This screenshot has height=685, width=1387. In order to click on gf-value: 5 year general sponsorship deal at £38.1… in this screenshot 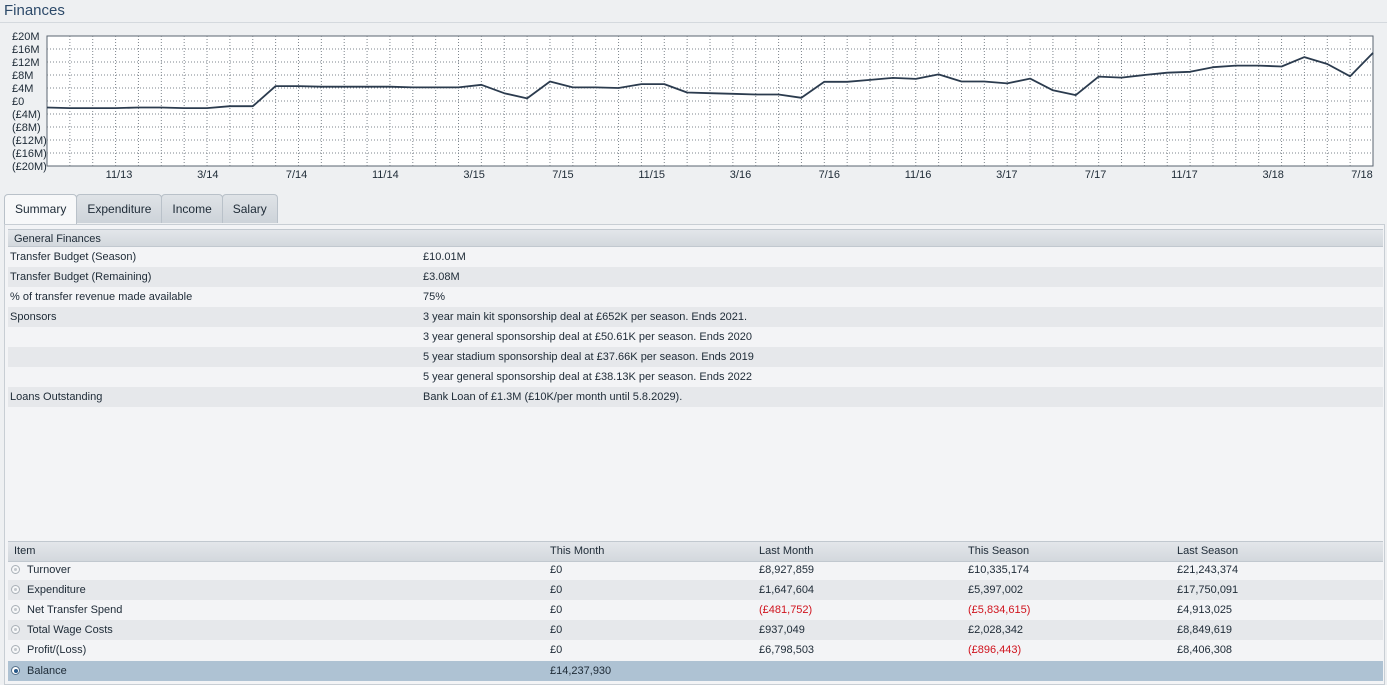, I will do `click(588, 377)`.